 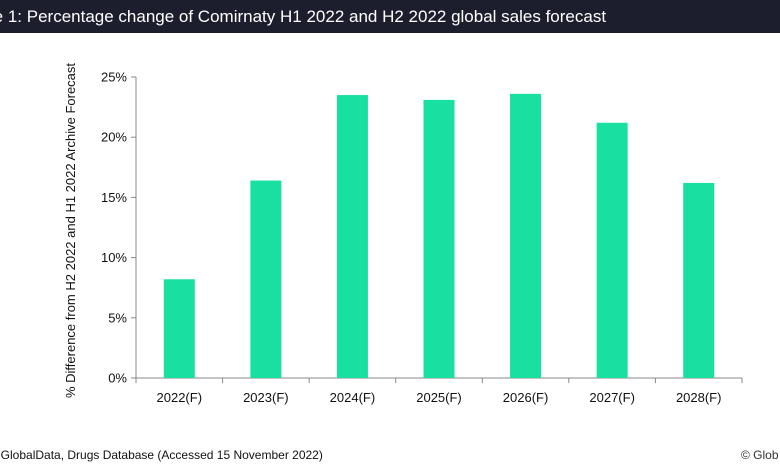 I want to click on y-tick-label: 15%, so click(x=114, y=197).